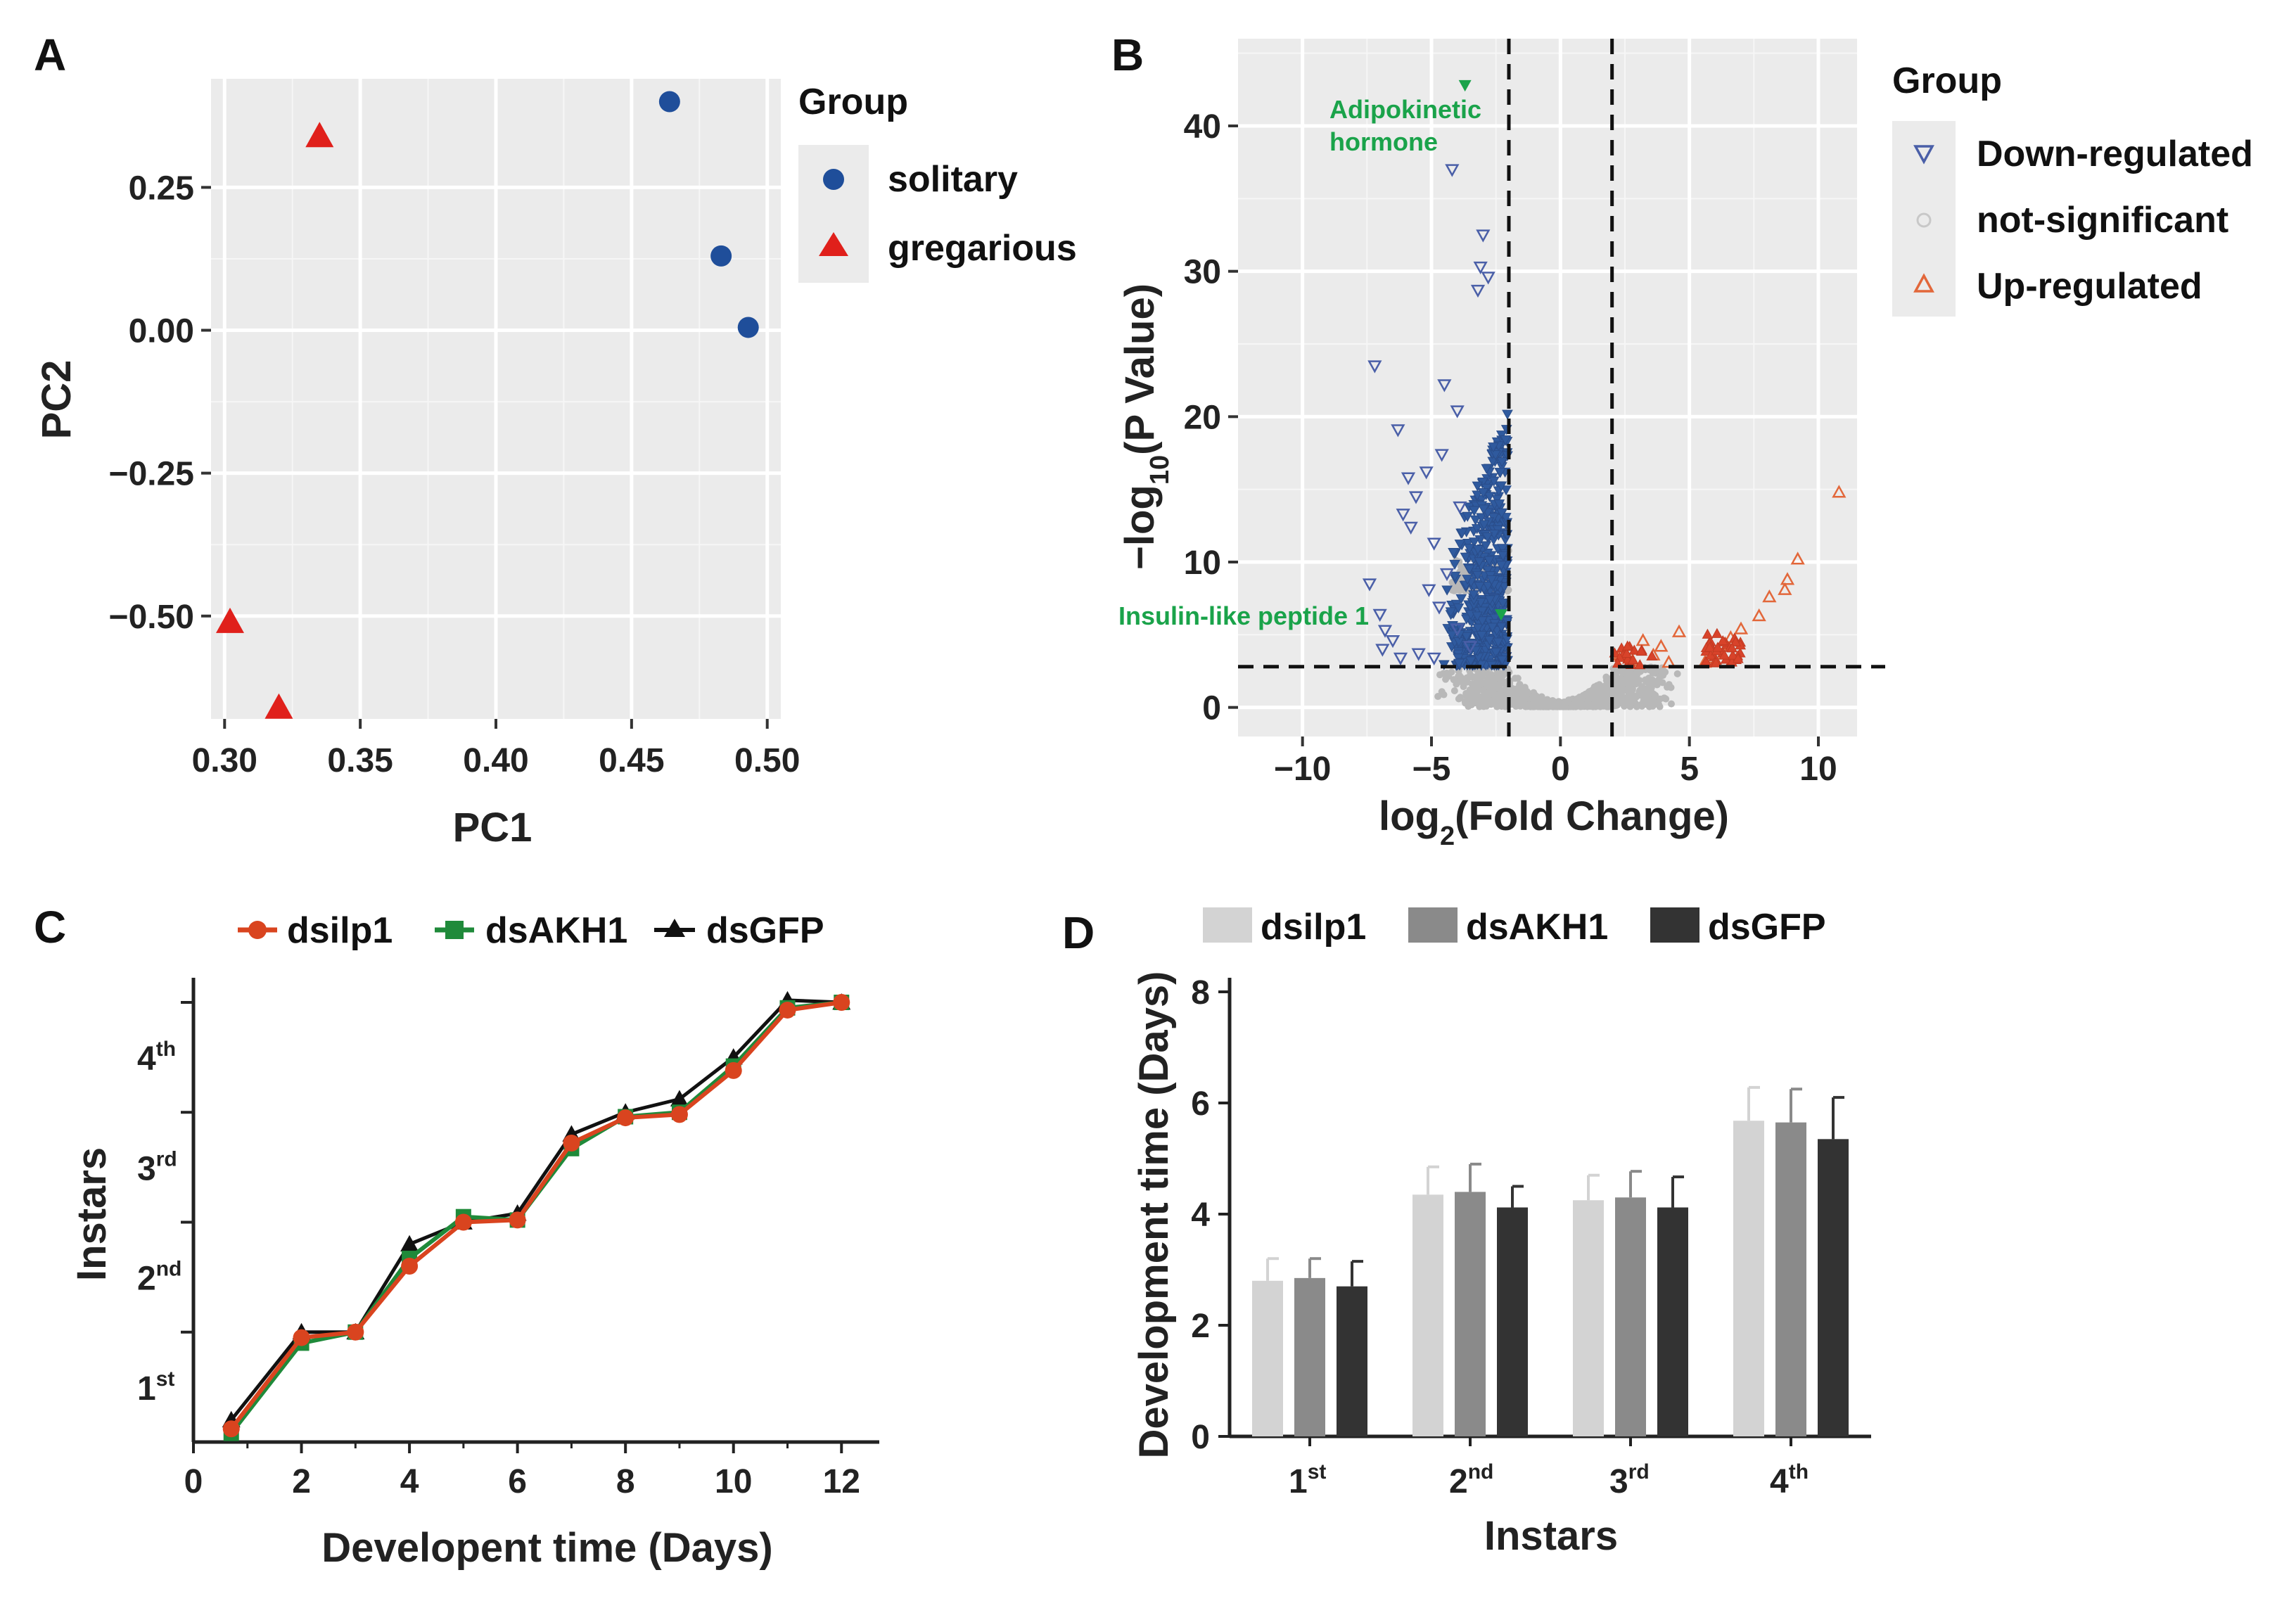 Image resolution: width=2296 pixels, height=1601 pixels. Describe the element at coordinates (1203, 563) in the screenshot. I see `y-tick-label: 10` at that location.